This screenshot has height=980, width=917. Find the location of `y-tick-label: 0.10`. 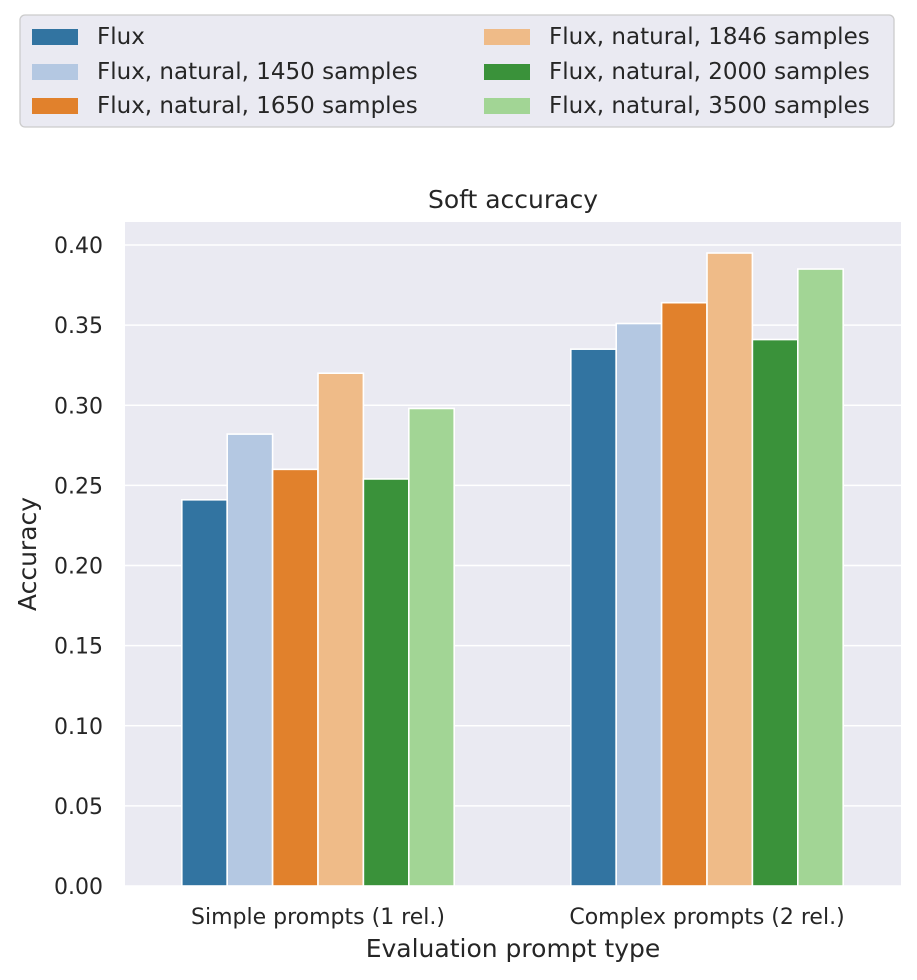

y-tick-label: 0.10 is located at coordinates (78, 727).